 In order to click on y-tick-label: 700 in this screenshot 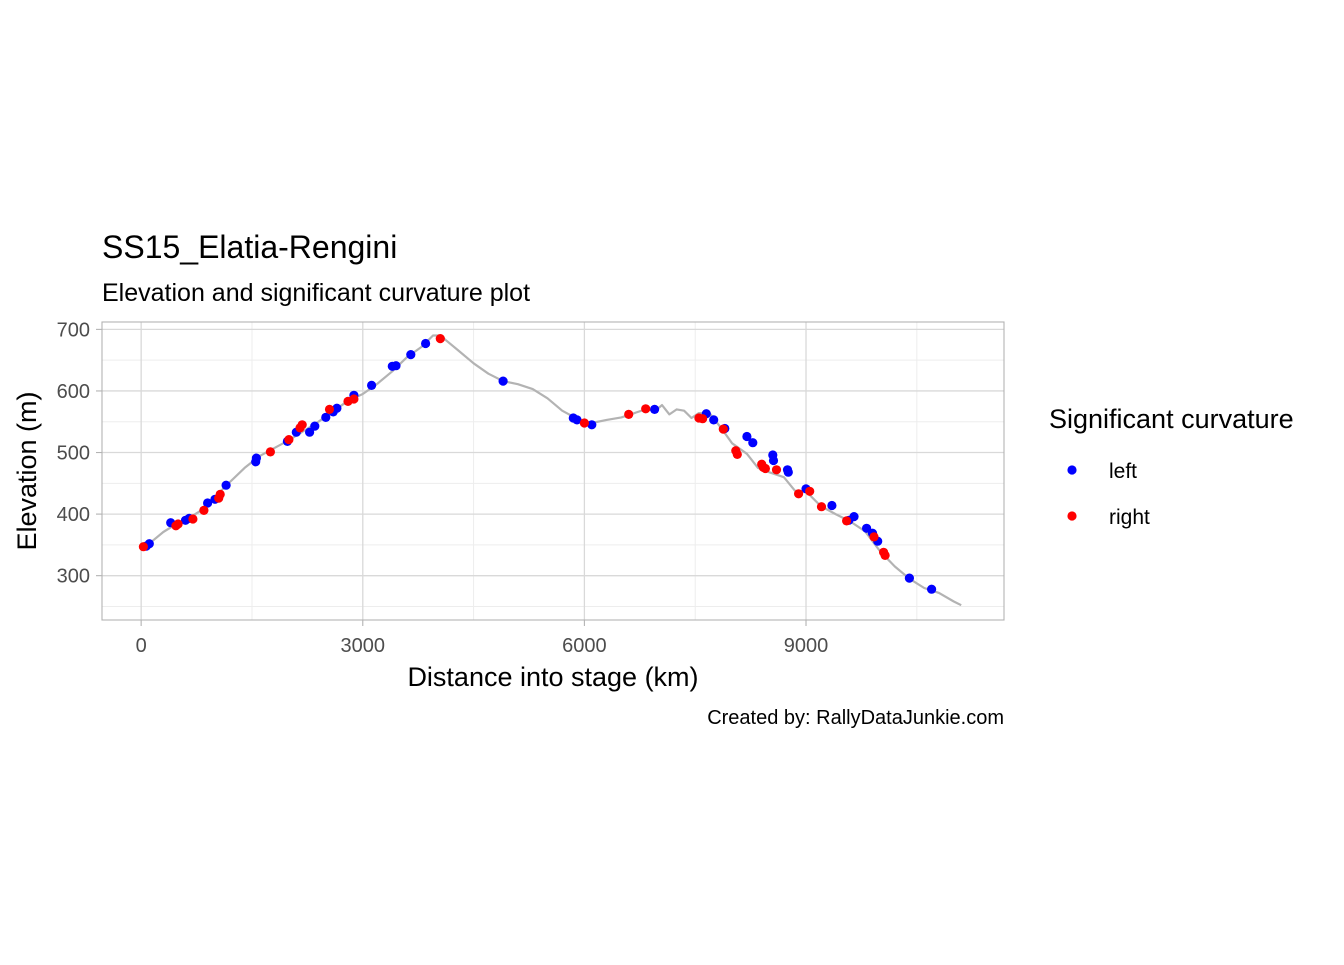, I will do `click(73, 330)`.